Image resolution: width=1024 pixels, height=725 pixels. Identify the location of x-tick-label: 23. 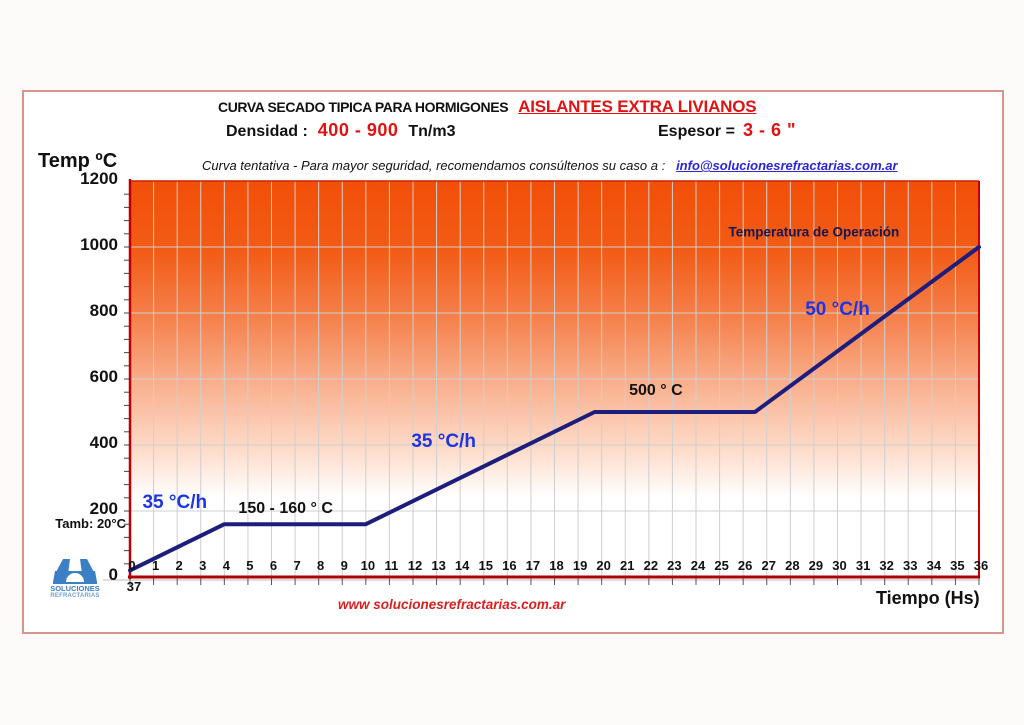
(674, 565).